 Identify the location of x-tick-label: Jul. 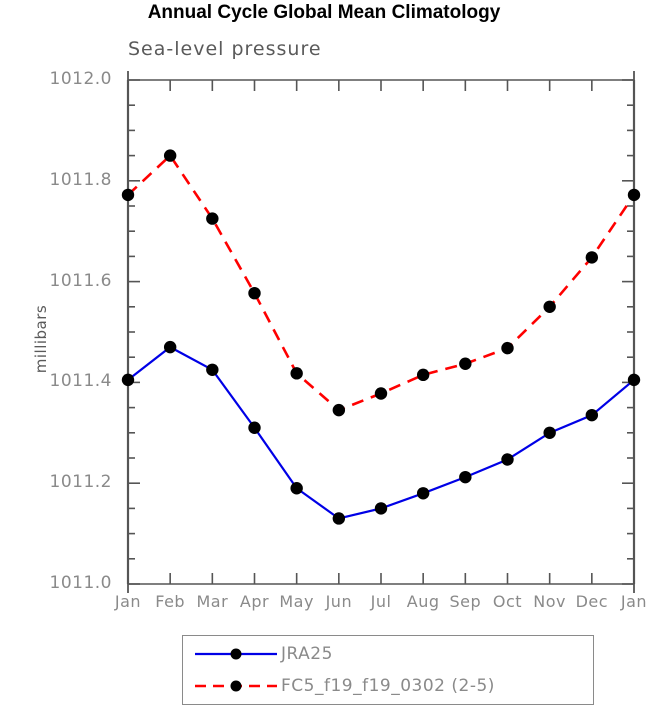
(381, 601).